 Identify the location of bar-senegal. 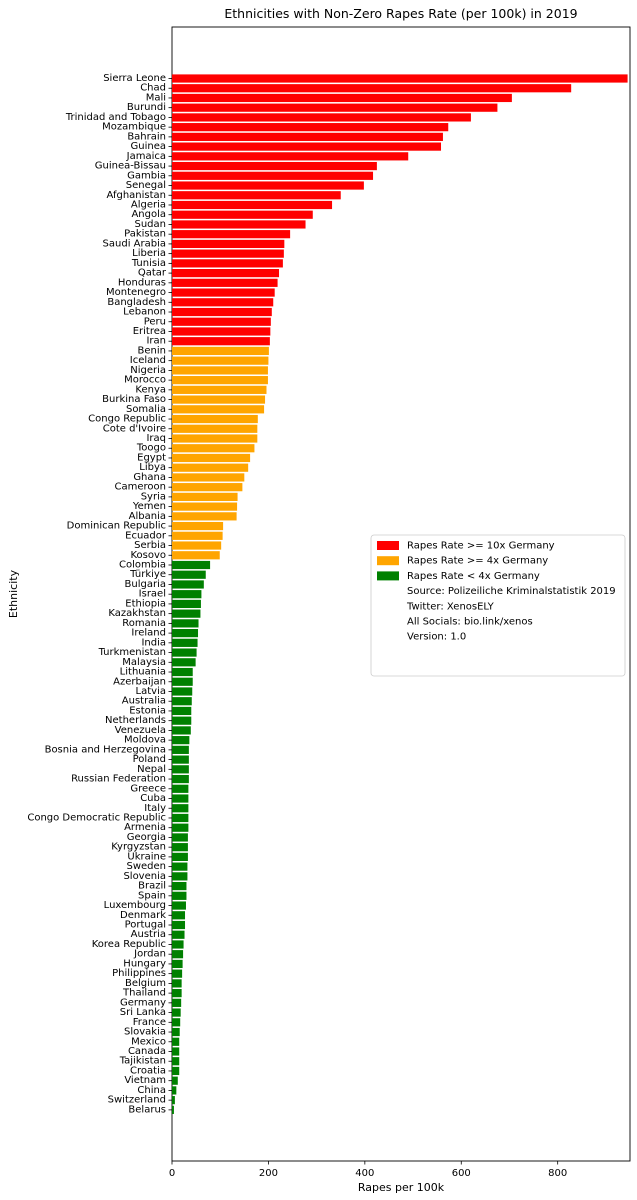
(268, 185).